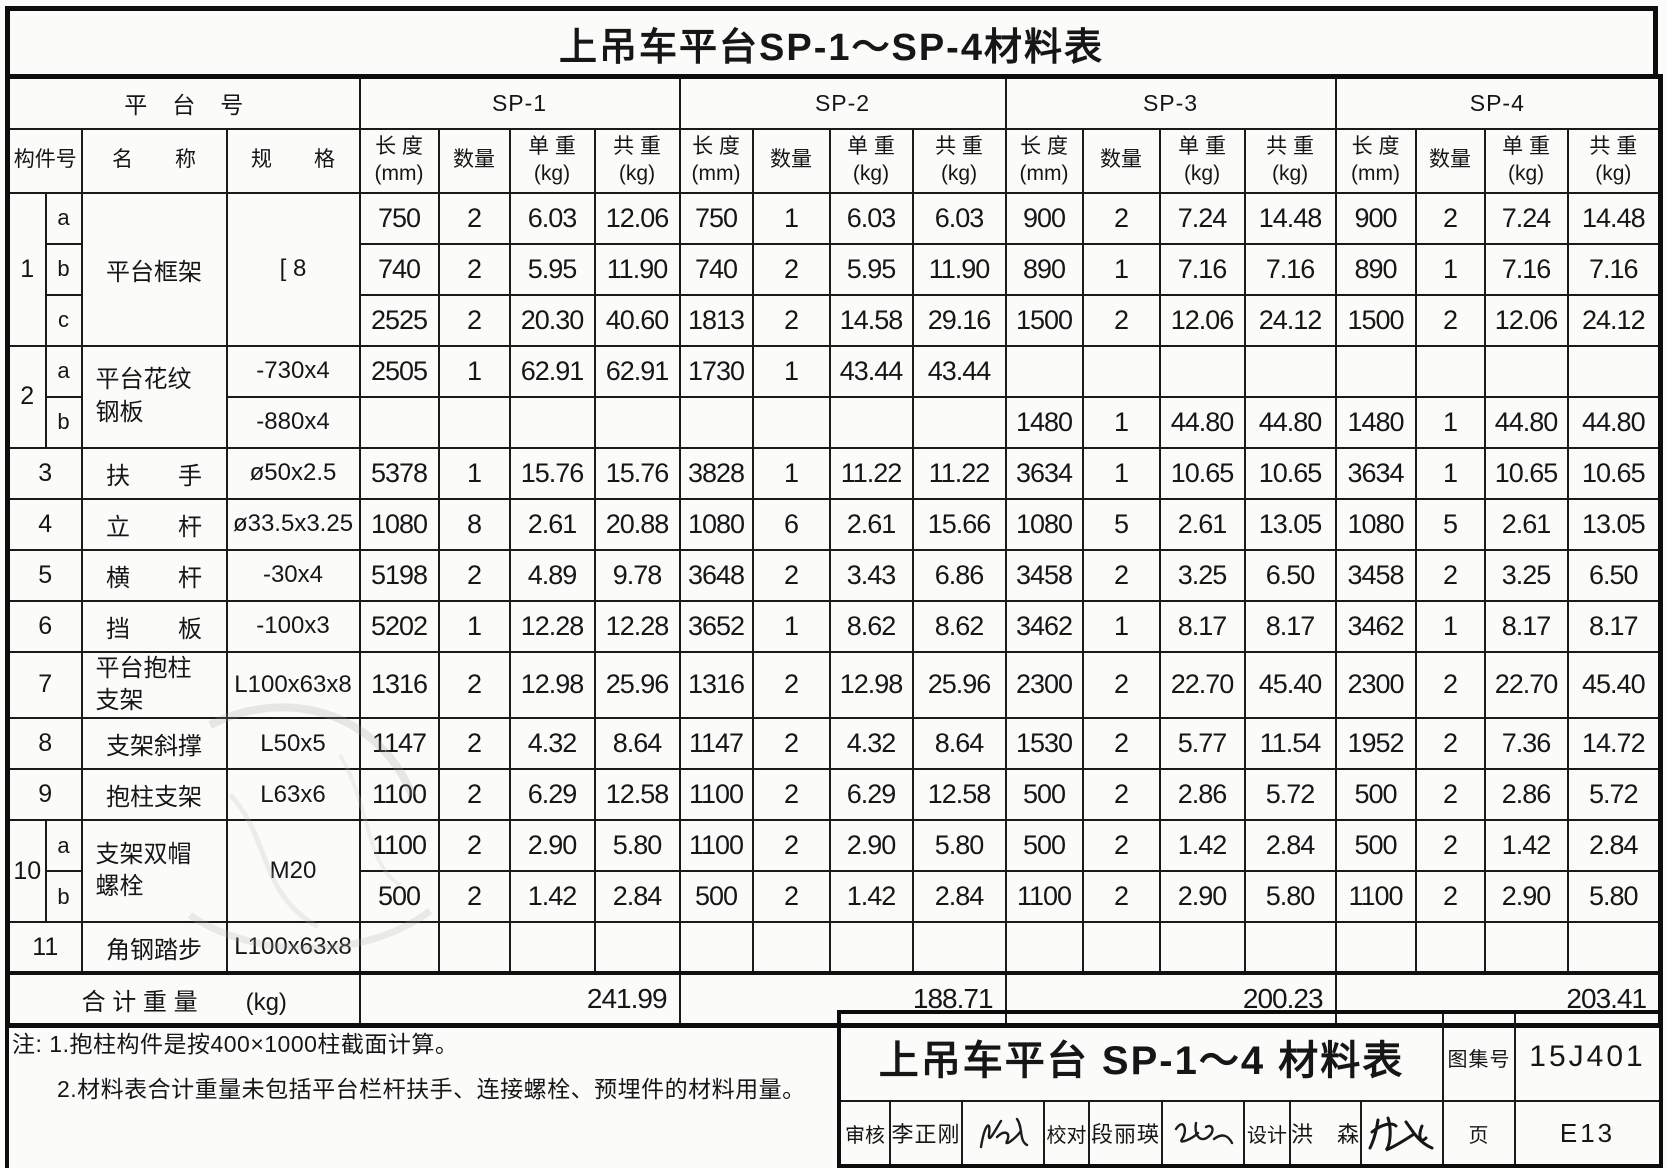 The height and width of the screenshot is (1168, 1667). Describe the element at coordinates (716, 575) in the screenshot. I see `cell-length: 3648` at that location.